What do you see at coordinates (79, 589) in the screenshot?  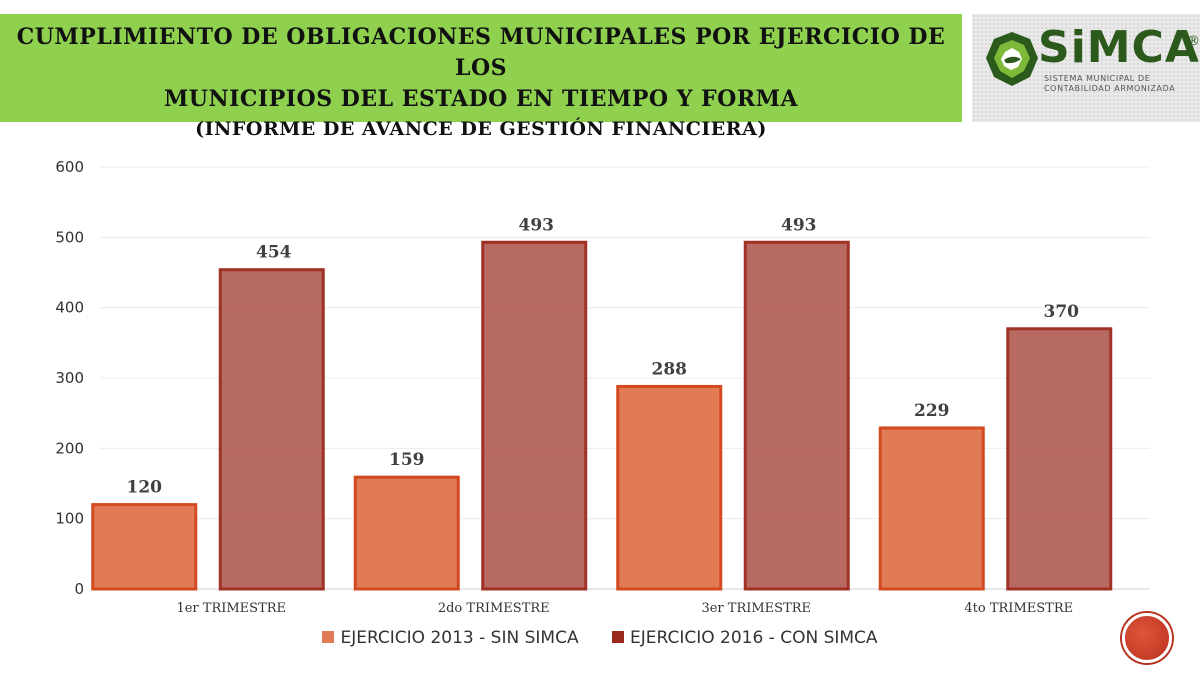 I see `y-tick-label-0: 0` at bounding box center [79, 589].